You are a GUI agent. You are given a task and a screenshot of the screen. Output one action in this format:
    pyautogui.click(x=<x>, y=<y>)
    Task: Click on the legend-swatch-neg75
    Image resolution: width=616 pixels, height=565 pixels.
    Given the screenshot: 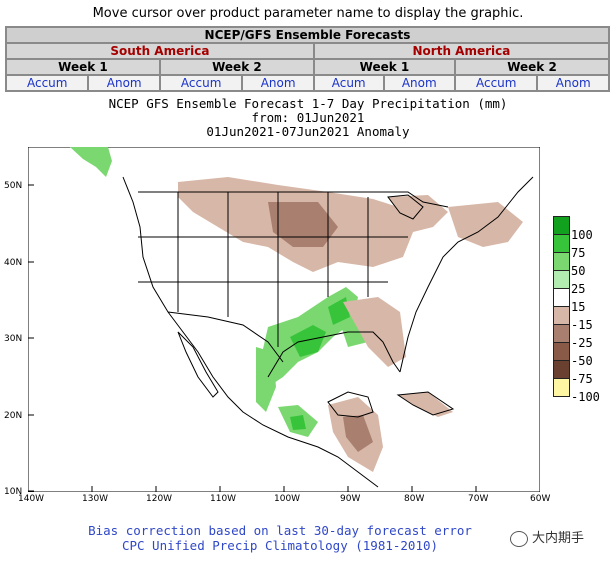 What is the action you would take?
    pyautogui.click(x=561, y=369)
    